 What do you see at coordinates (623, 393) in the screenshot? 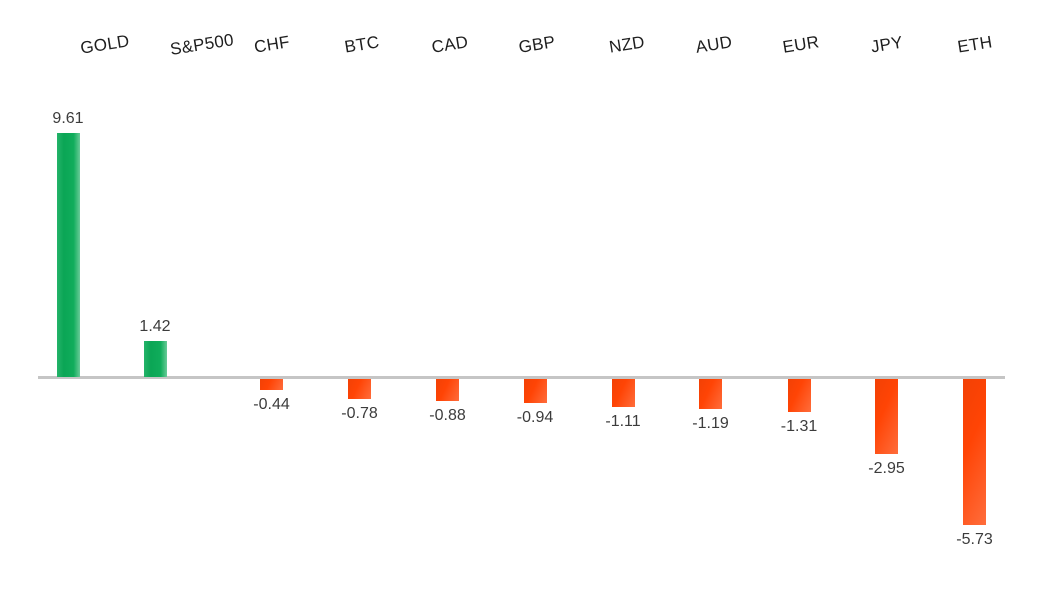
I see `bar-nzd` at bounding box center [623, 393].